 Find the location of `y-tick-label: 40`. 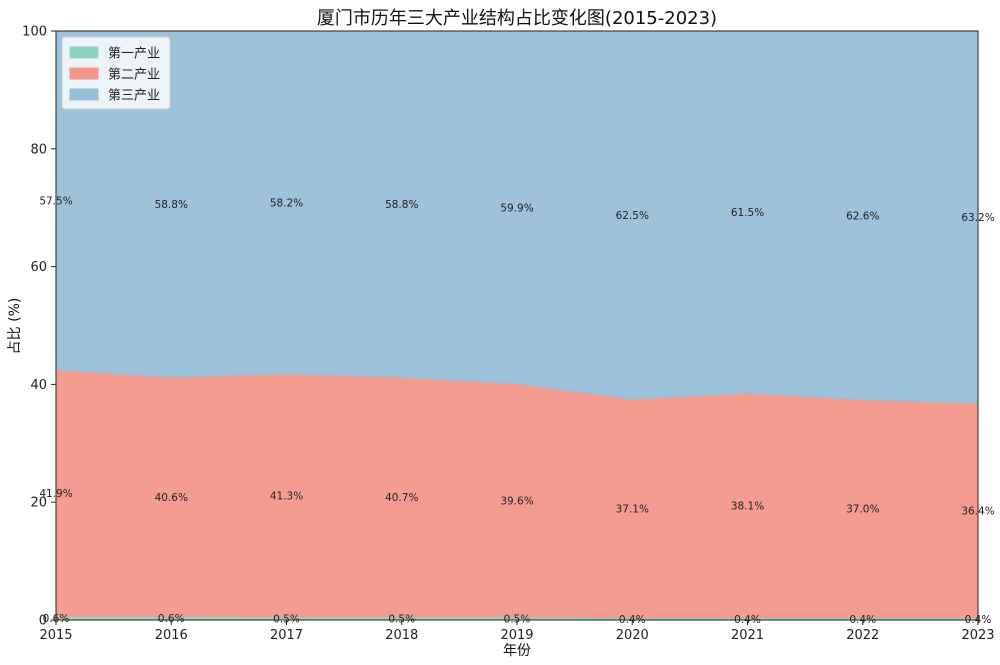

y-tick-label: 40 is located at coordinates (38, 385).